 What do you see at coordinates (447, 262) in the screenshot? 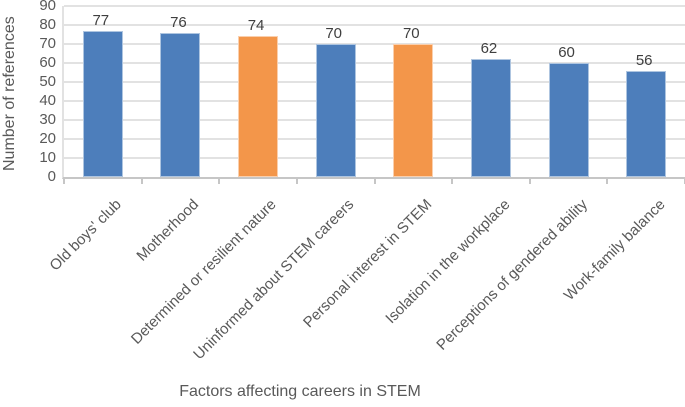
I see `category-label: Isolation in the workplace` at bounding box center [447, 262].